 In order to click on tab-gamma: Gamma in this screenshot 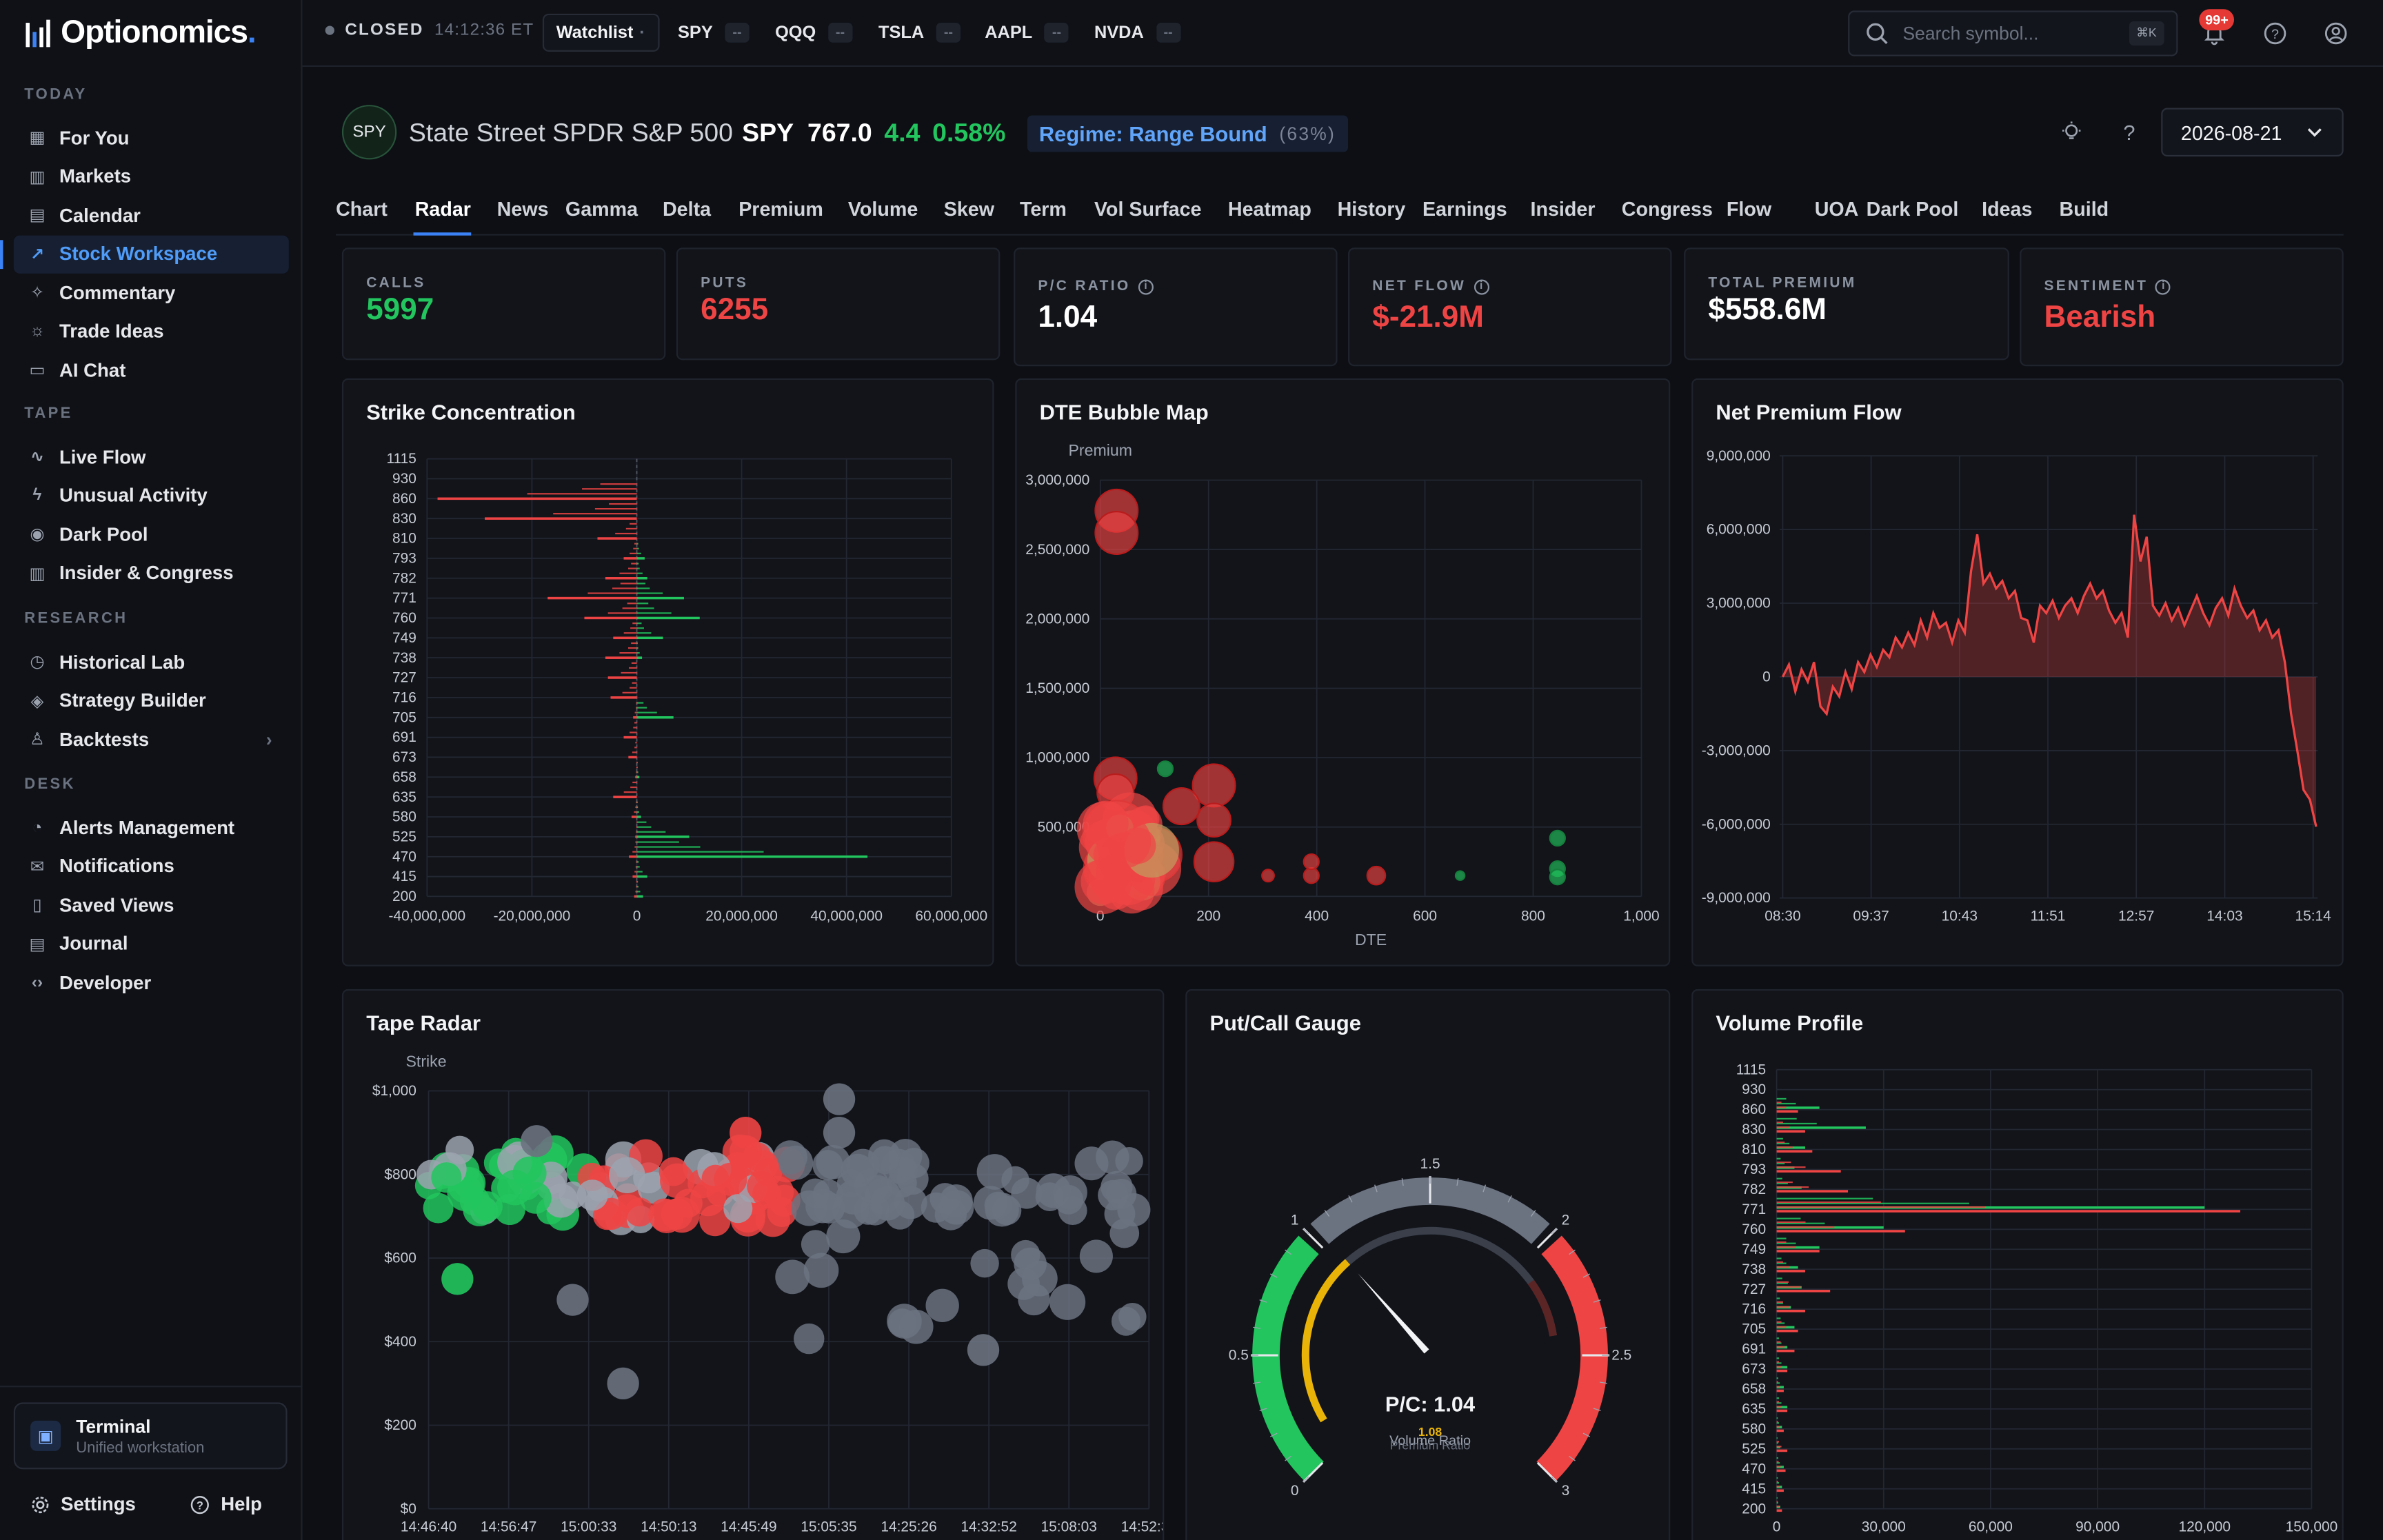, I will do `click(602, 209)`.